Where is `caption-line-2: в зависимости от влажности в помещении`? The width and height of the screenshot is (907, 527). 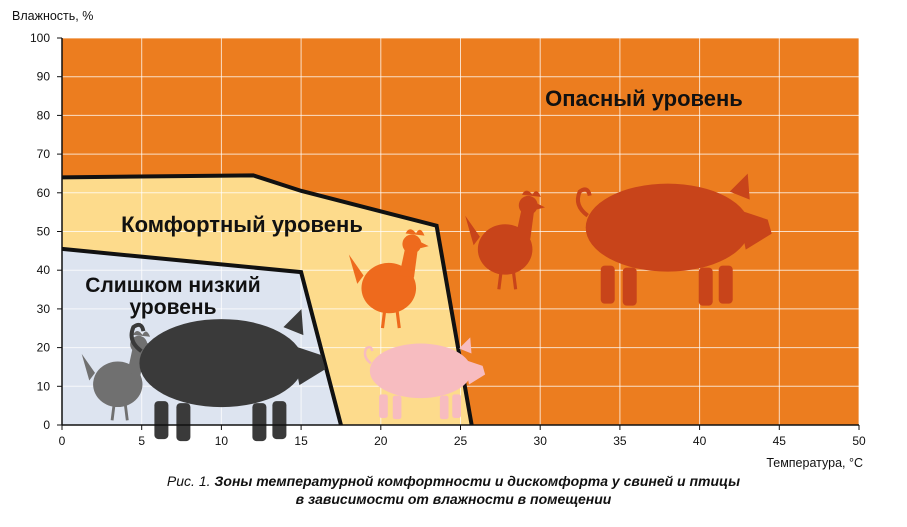 caption-line-2: в зависимости от влажности в помещении is located at coordinates (453, 499).